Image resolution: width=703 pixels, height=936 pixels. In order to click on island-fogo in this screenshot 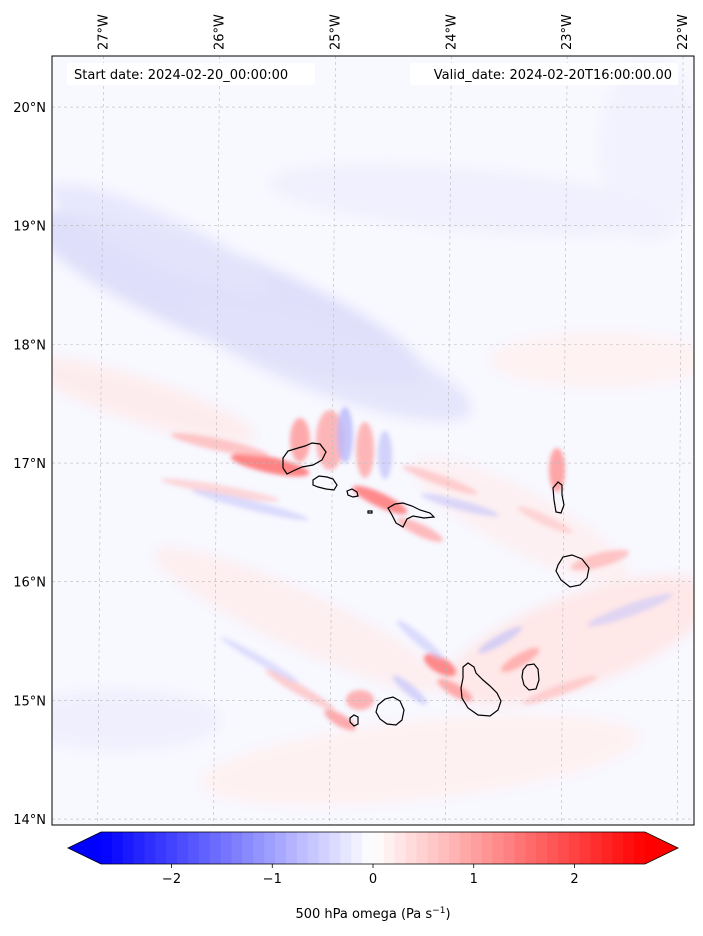, I will do `click(390, 711)`.